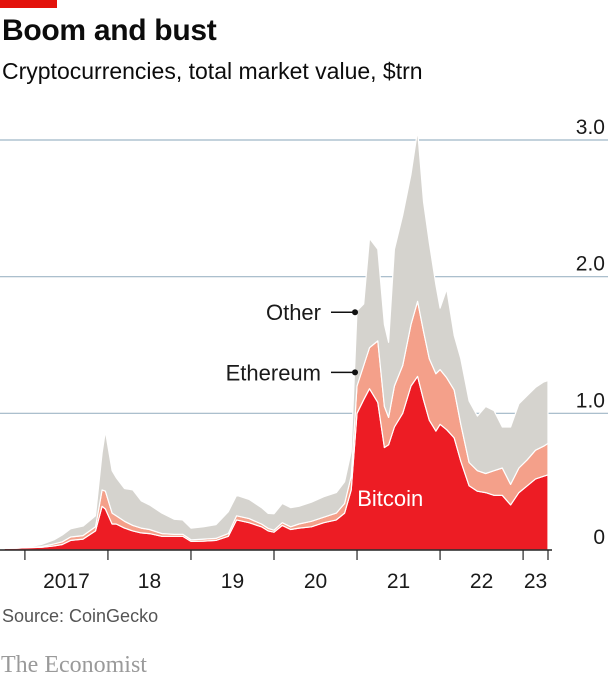 This screenshot has height=685, width=608. What do you see at coordinates (590, 127) in the screenshot?
I see `y-tick-label: 3.0` at bounding box center [590, 127].